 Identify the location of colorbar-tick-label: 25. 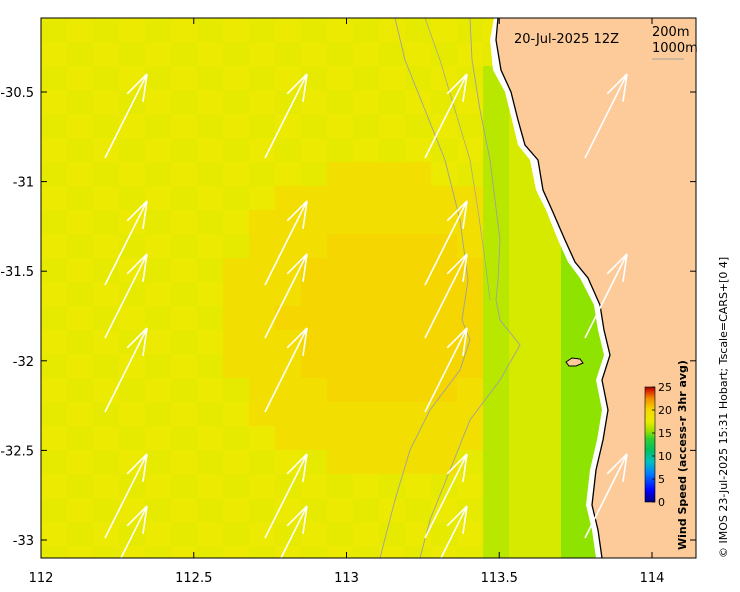
(665, 387).